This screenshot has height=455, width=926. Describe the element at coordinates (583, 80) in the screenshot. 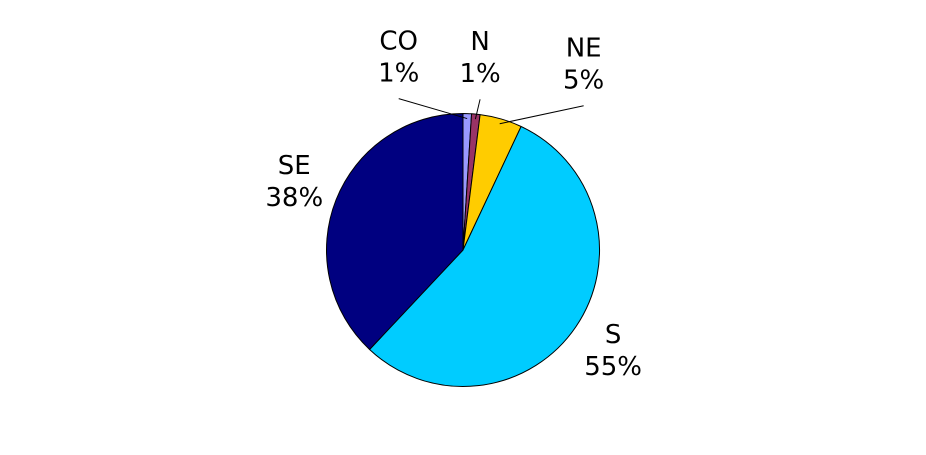

I see `data-label: 5%` at that location.